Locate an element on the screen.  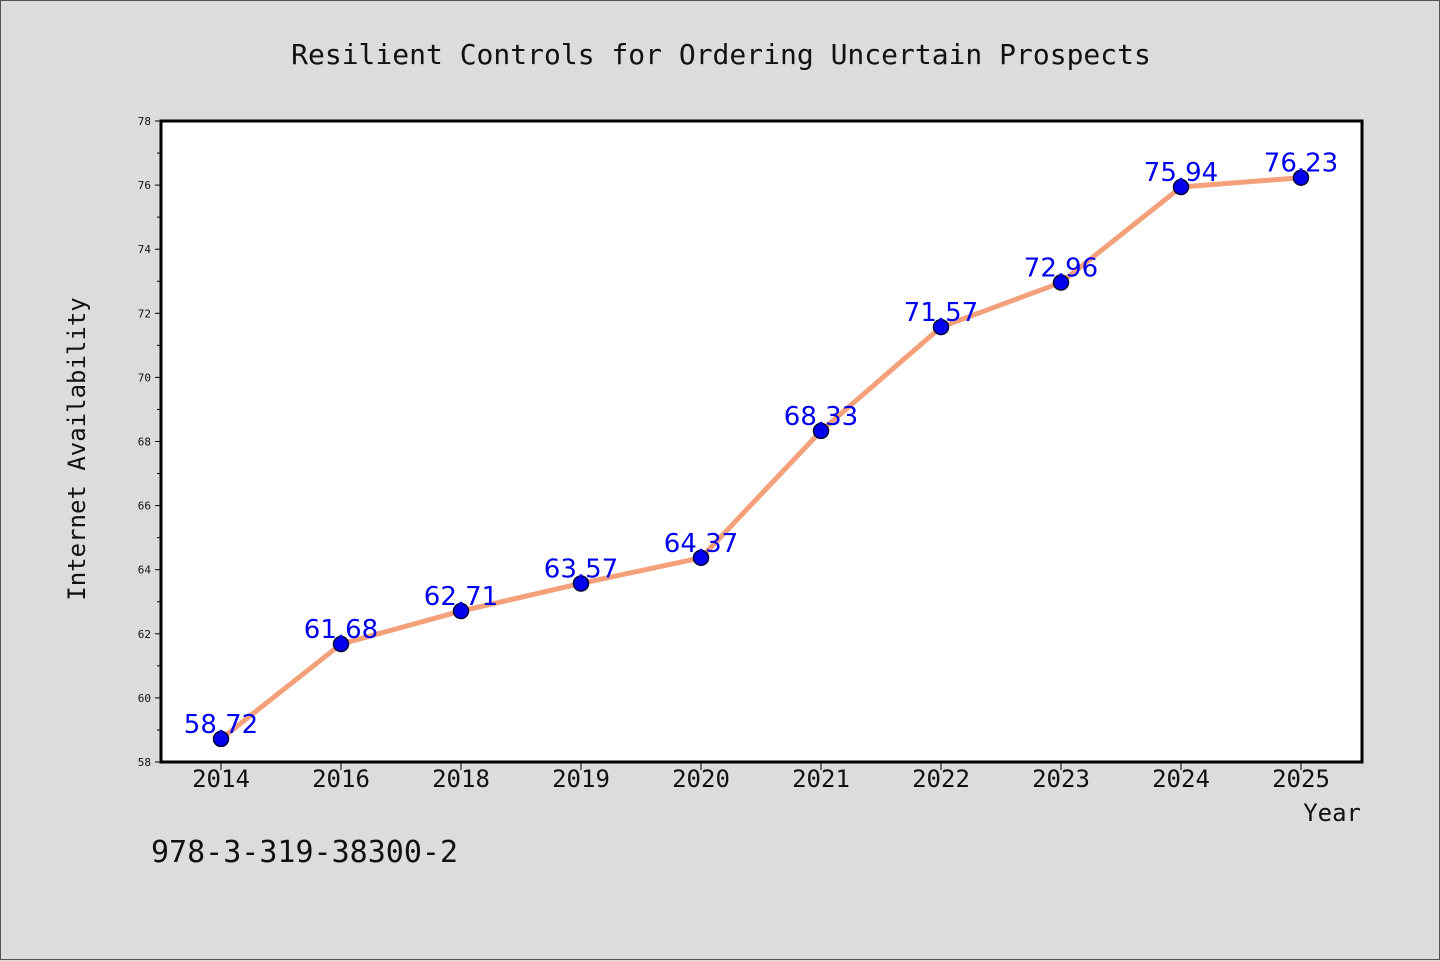
data-label: 68.33 is located at coordinates (821, 417).